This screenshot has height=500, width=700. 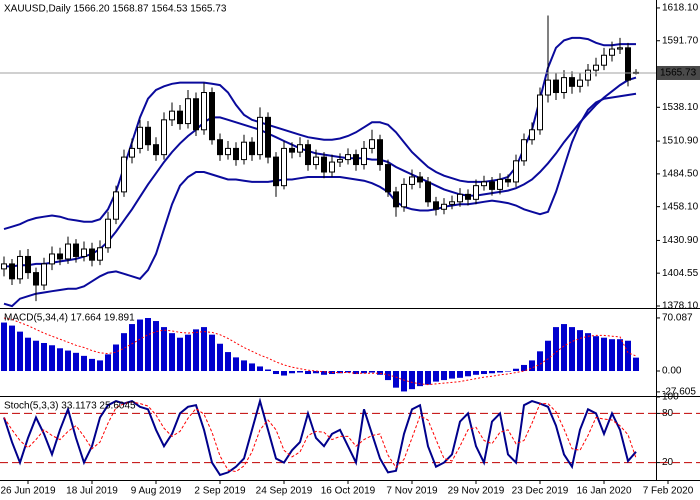 What do you see at coordinates (680, 206) in the screenshot?
I see `y-tick-label: 1458.10` at bounding box center [680, 206].